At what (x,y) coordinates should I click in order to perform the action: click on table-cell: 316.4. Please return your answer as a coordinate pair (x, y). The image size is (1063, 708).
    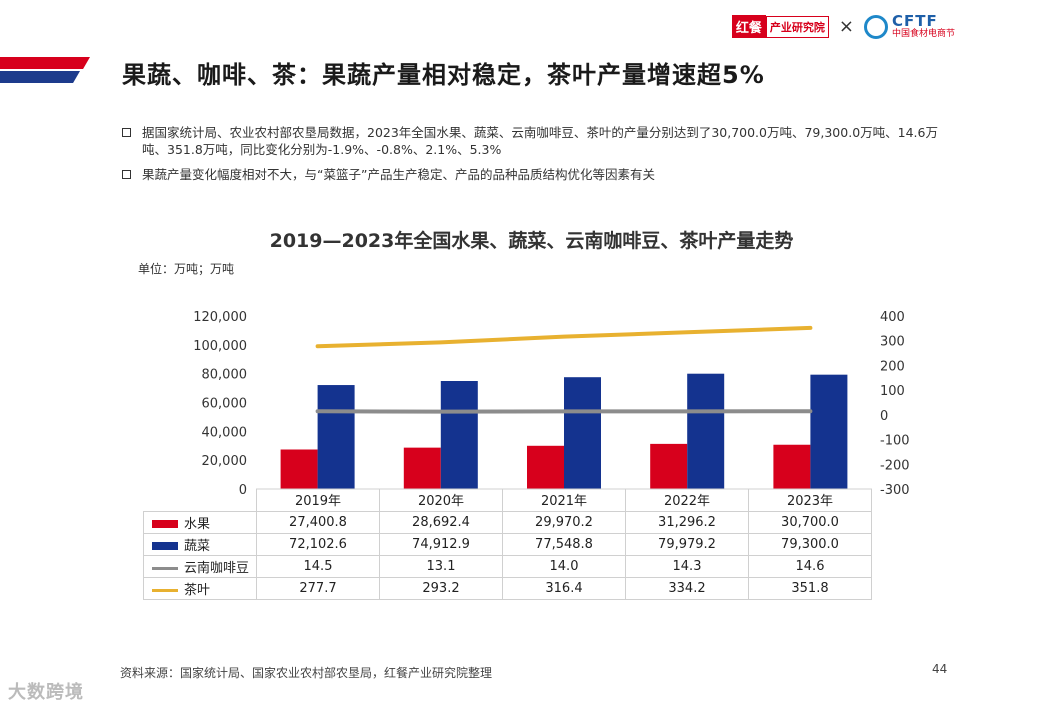
    Looking at the image, I should click on (564, 588).